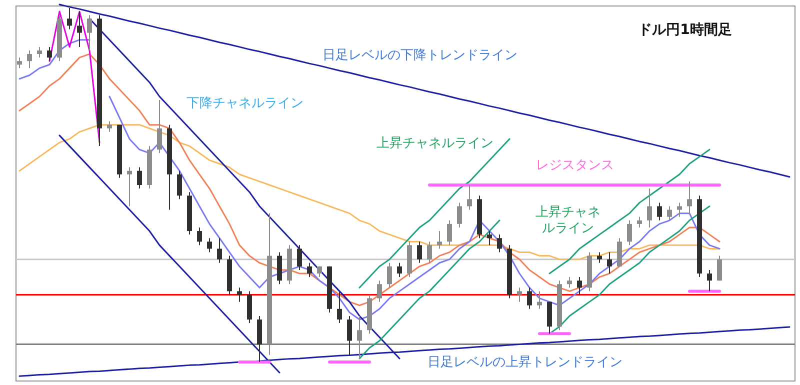 The image size is (800, 385). I want to click on text: ドル円1時間足, so click(685, 30).